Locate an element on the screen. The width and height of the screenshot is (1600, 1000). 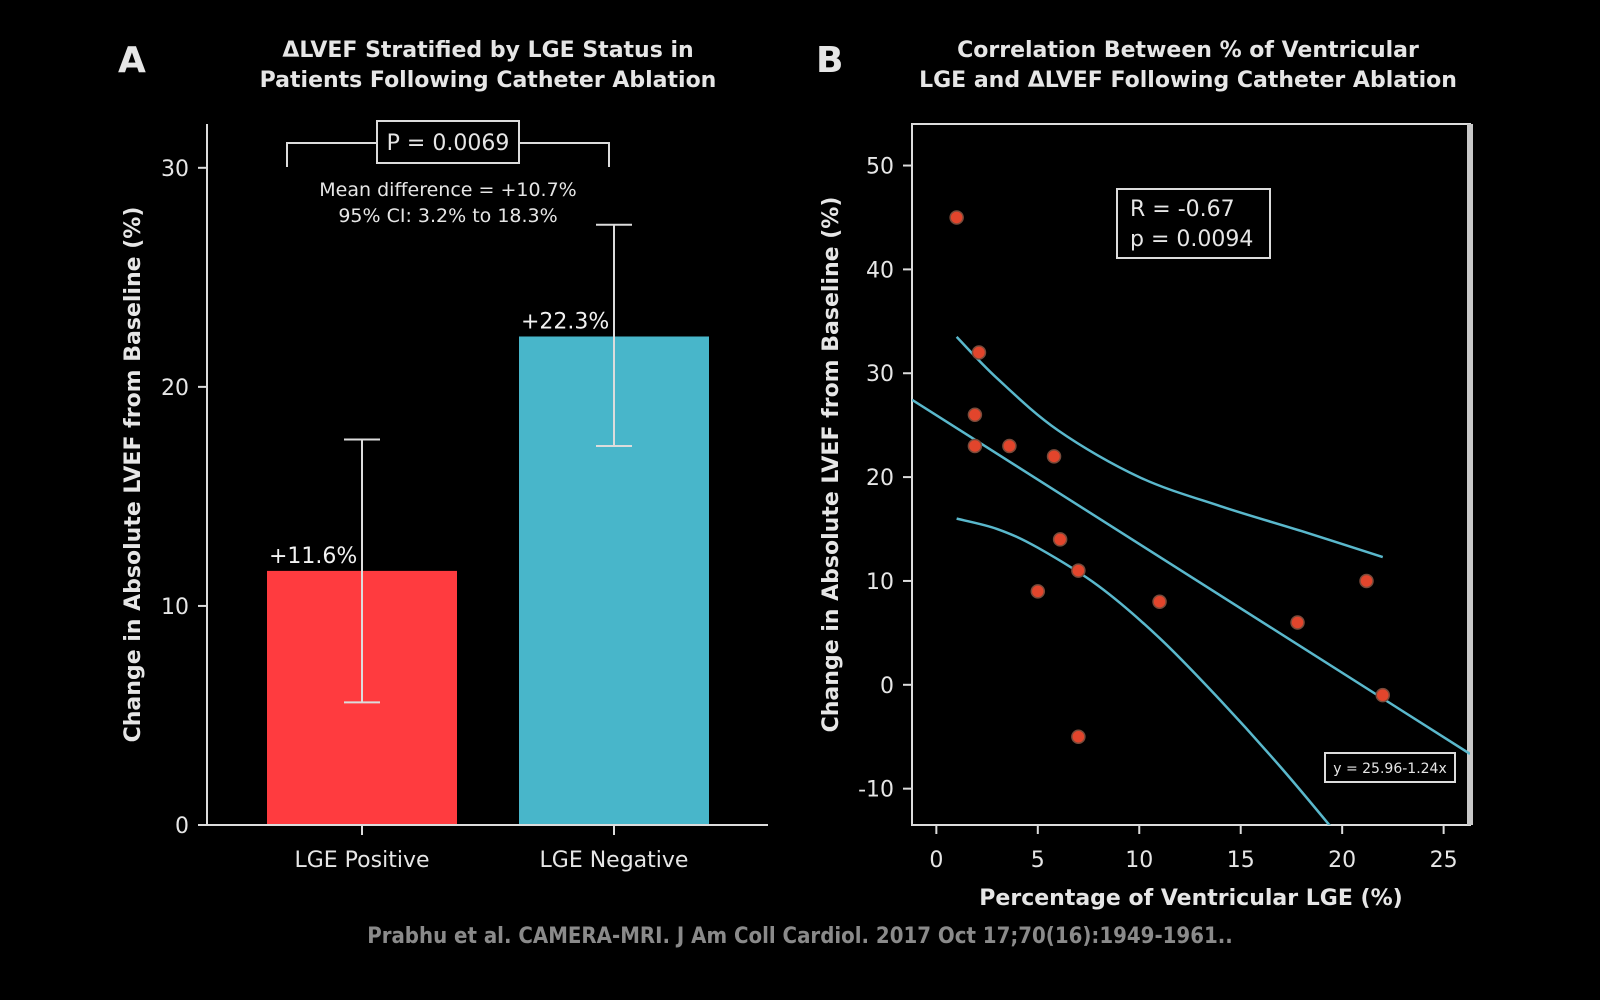
panel-b-x-tick-label: 20 is located at coordinates (1342, 860).